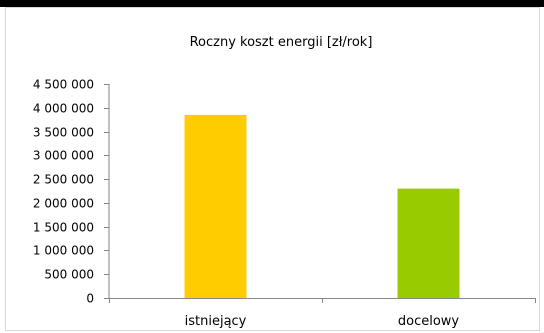  Describe the element at coordinates (322, 313) in the screenshot. I see `x-axis: istniejący docelowy` at that location.